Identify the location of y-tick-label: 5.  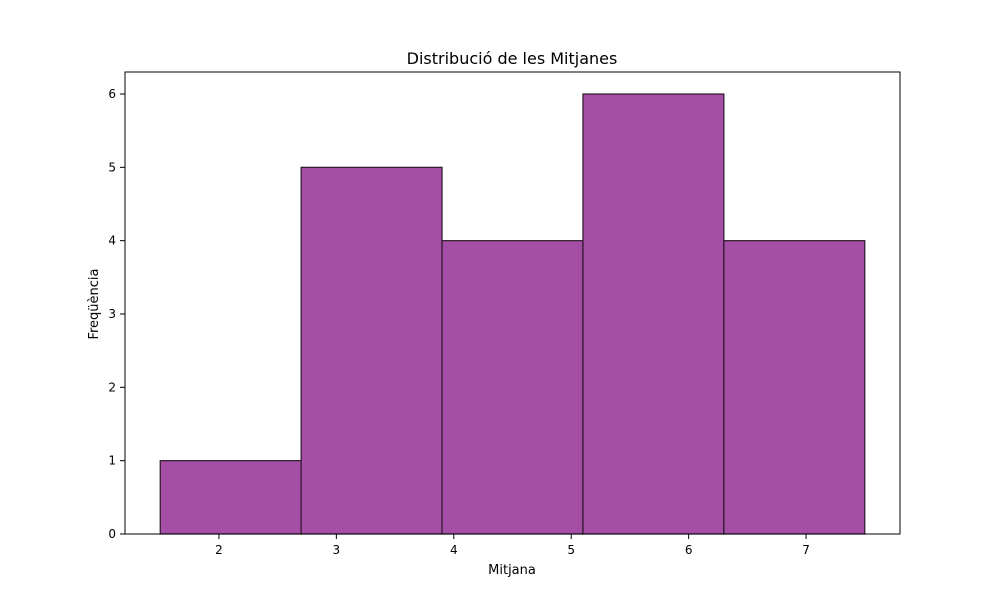
(112, 167).